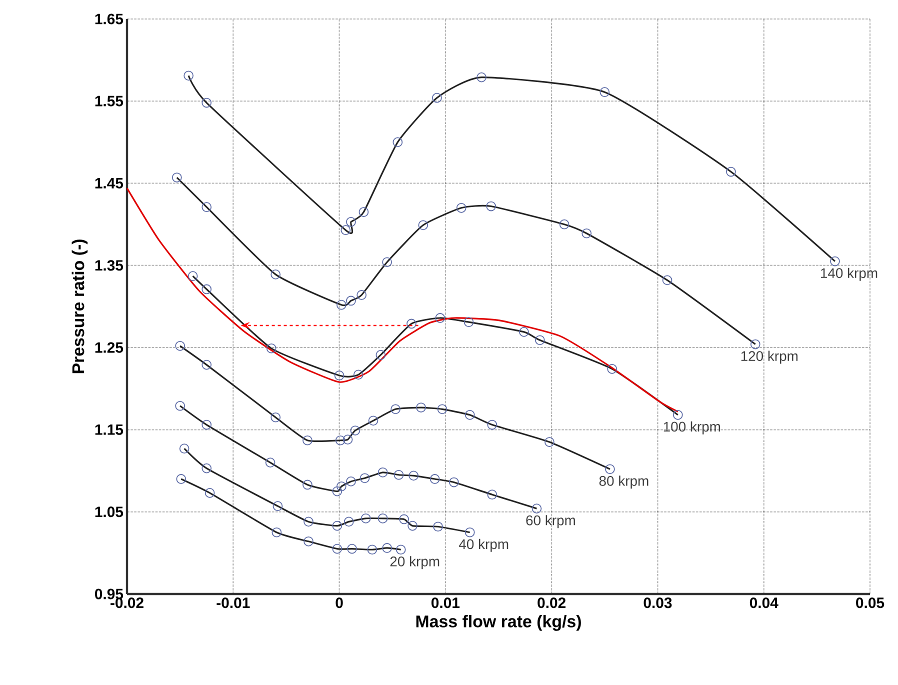  What do you see at coordinates (552, 603) in the screenshot?
I see `x-tick-label: 0.02` at bounding box center [552, 603].